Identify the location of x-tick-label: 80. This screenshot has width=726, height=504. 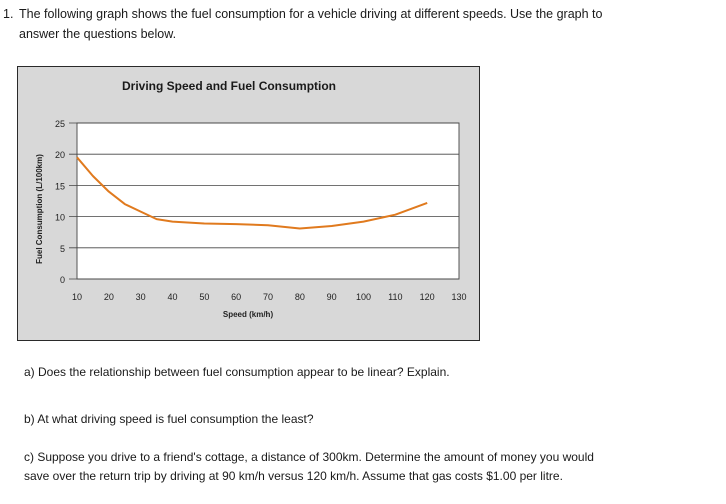
(300, 297).